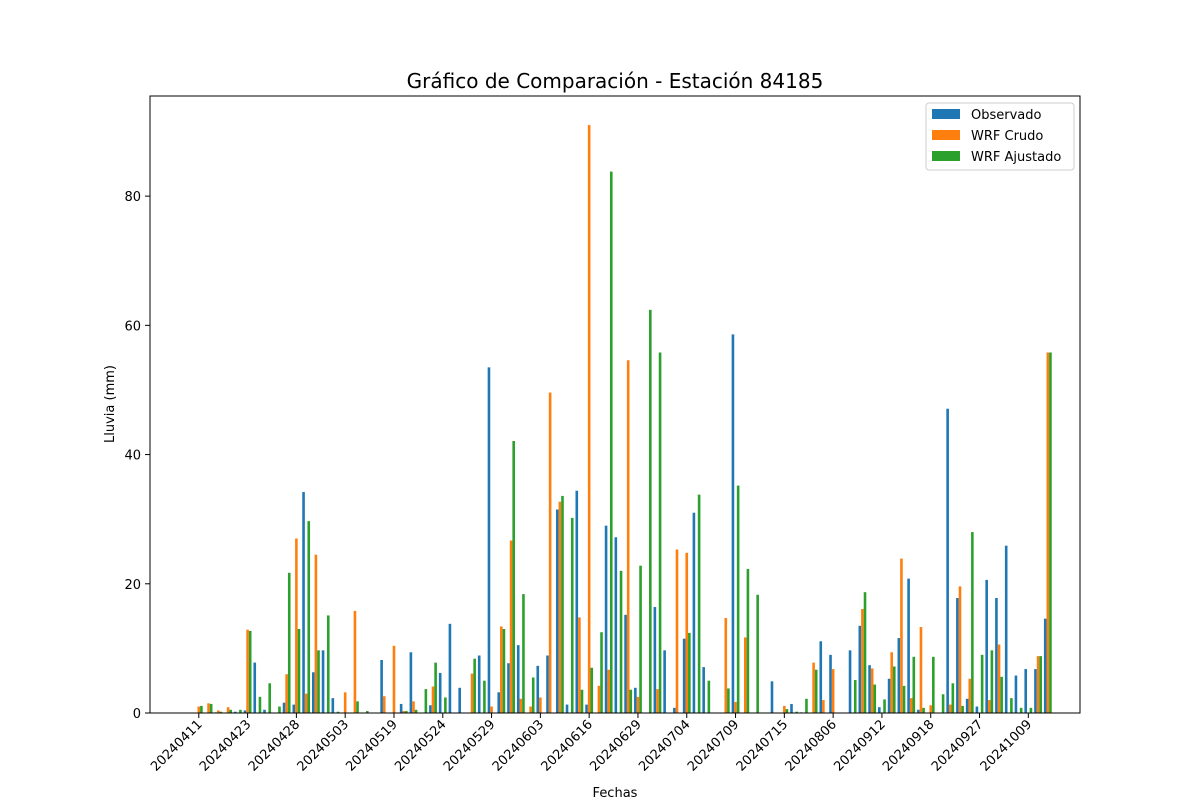 The image size is (1200, 800). What do you see at coordinates (859, 745) in the screenshot?
I see `x-tick-label: 20240912` at bounding box center [859, 745].